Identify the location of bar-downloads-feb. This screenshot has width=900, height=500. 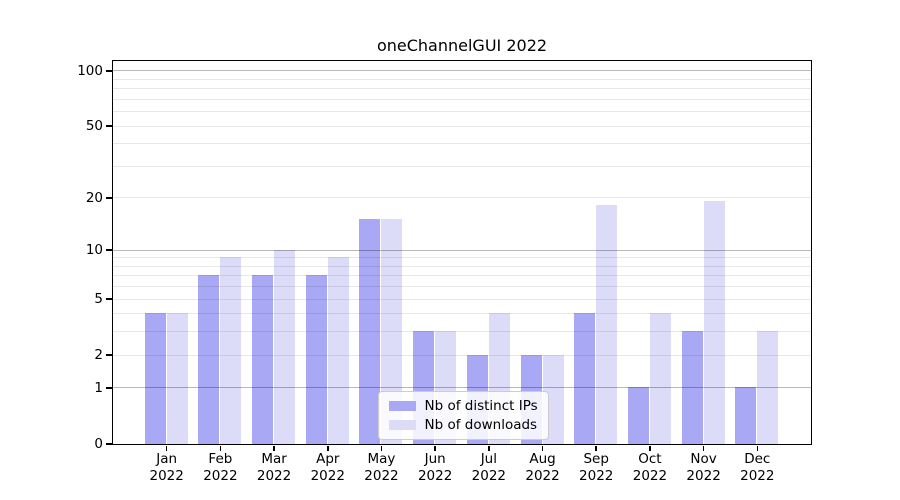
(231, 350).